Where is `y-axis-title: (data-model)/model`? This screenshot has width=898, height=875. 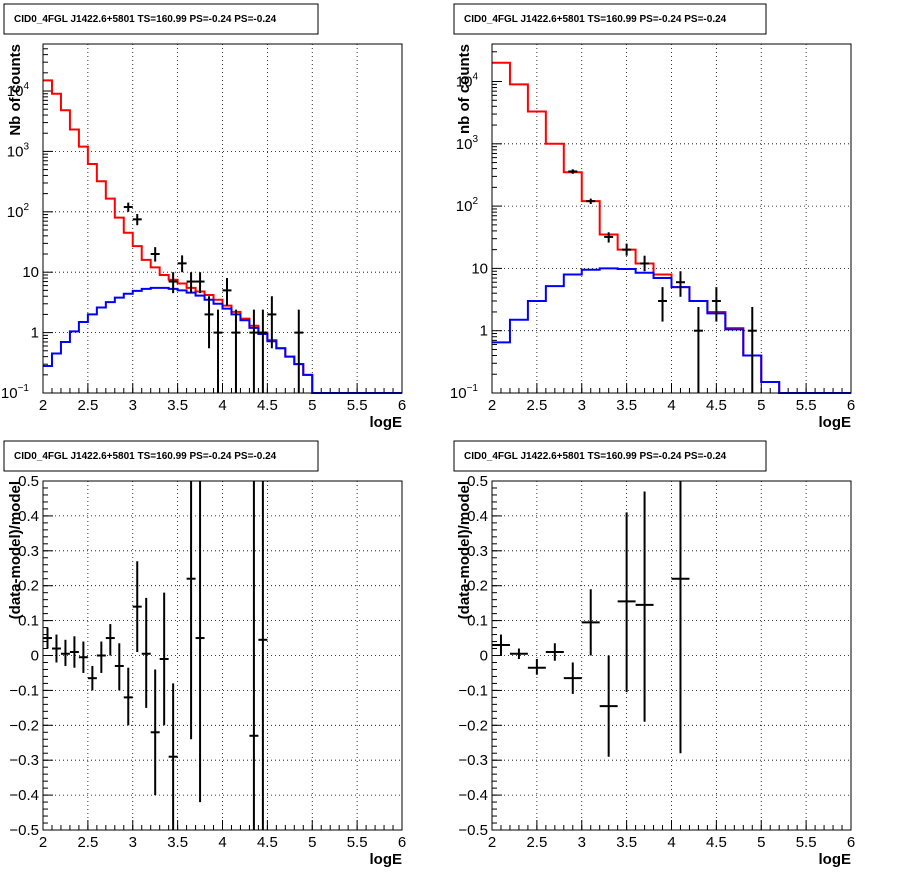 y-axis-title: (data-model)/model is located at coordinates (464, 550).